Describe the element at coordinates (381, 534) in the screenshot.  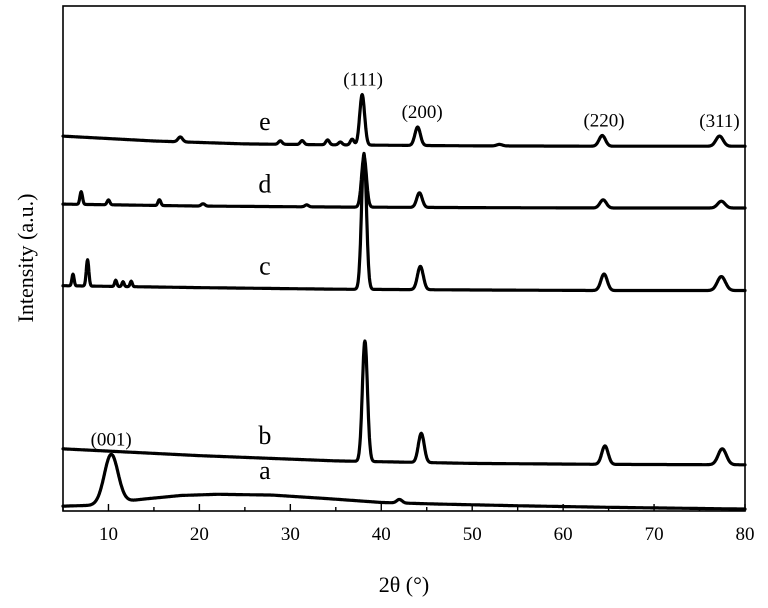
I see `x-tick-label: 40` at that location.